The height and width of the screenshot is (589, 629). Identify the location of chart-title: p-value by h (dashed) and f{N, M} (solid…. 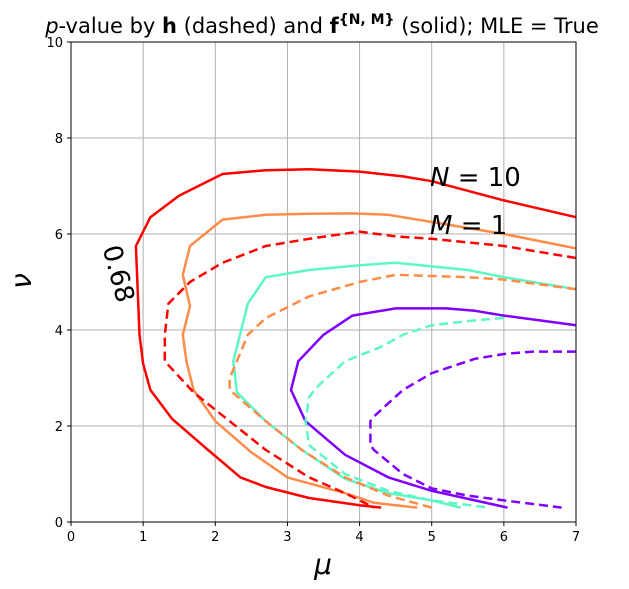
(321, 25).